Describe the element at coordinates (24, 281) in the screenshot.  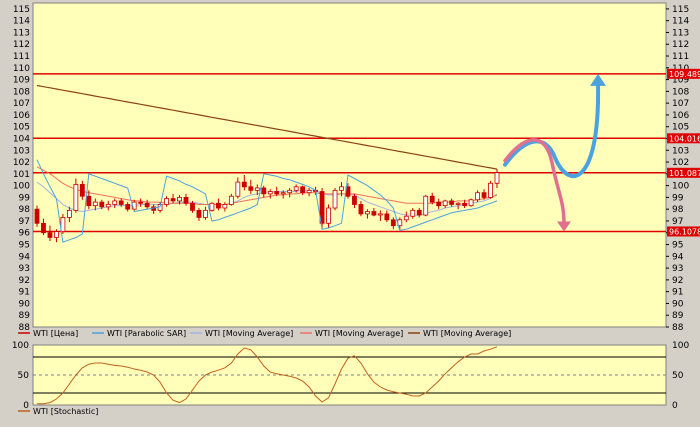
I see `y-tick-left: 92` at that location.